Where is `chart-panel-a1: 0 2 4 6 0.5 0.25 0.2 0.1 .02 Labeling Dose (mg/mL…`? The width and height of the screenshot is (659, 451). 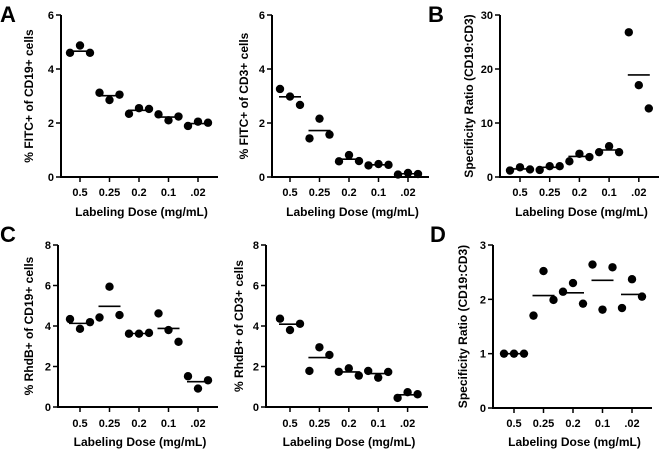 chart-panel-a1: 0 2 4 6 0.5 0.25 0.2 0.1 .02 Labeling Dose (mg/mL… is located at coordinates (120, 114).